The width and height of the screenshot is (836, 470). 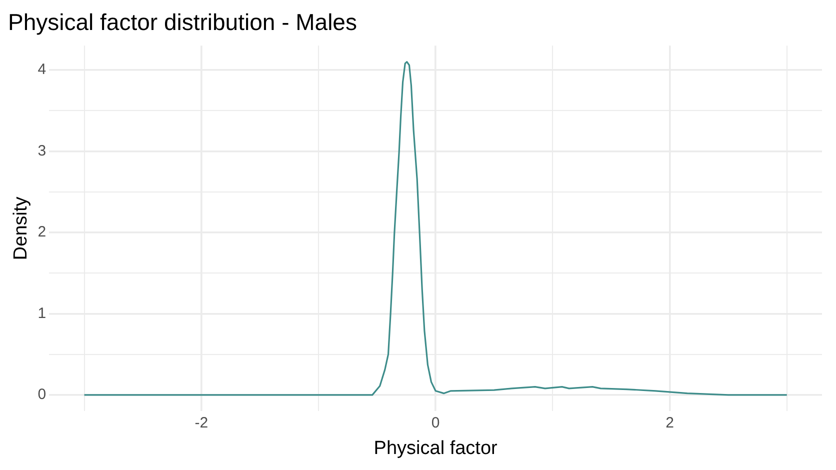 What do you see at coordinates (670, 423) in the screenshot?
I see `x-tick-label: 2` at bounding box center [670, 423].